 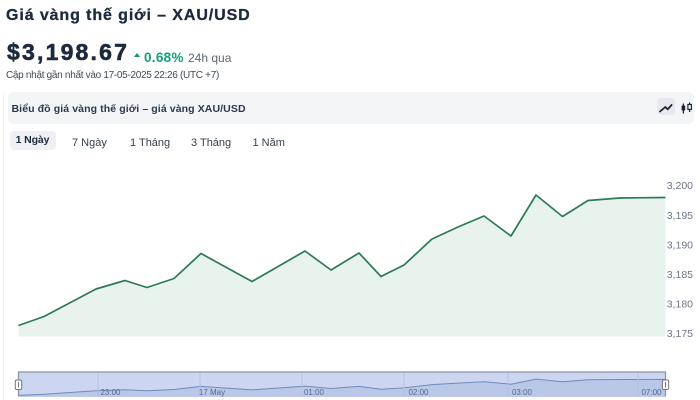 What do you see at coordinates (680, 275) in the screenshot?
I see `svg-text: 3,185` at bounding box center [680, 275].